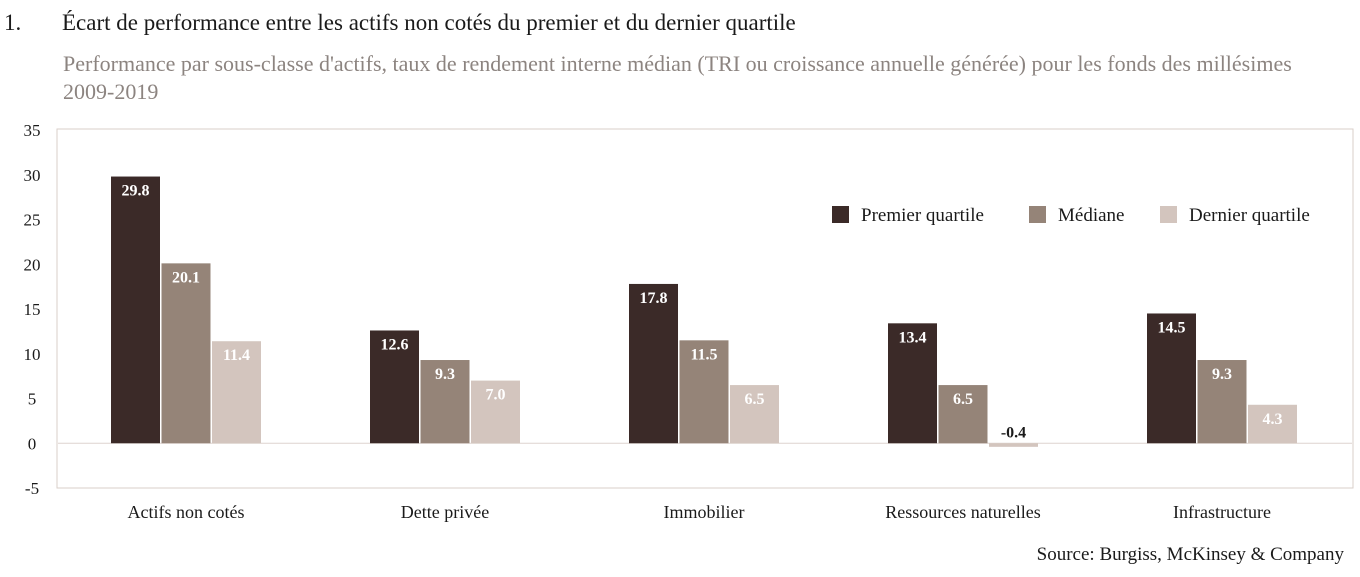 This screenshot has width=1360, height=577. Describe the element at coordinates (1273, 419) in the screenshot. I see `data-label: 4.3` at that location.